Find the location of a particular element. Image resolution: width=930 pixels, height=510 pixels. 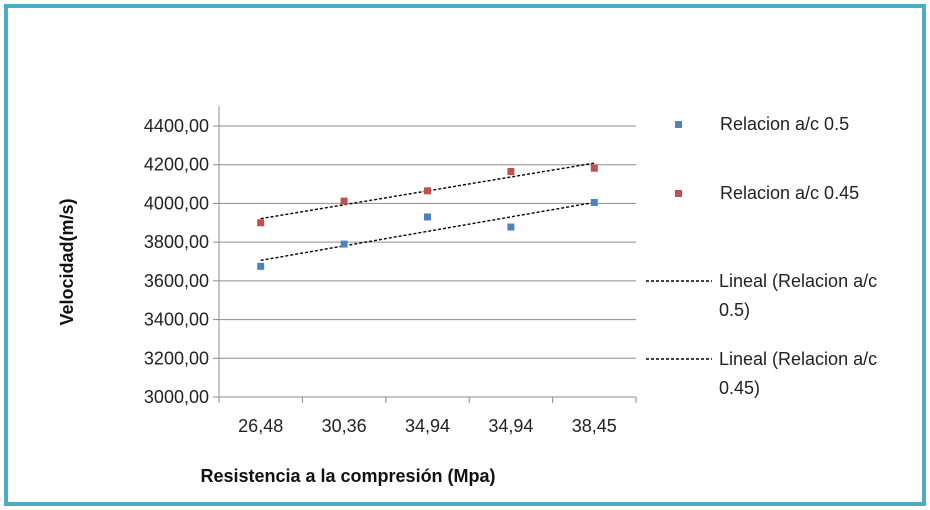

legend-label-trendline-0-5-line2: 0.5) is located at coordinates (734, 310).